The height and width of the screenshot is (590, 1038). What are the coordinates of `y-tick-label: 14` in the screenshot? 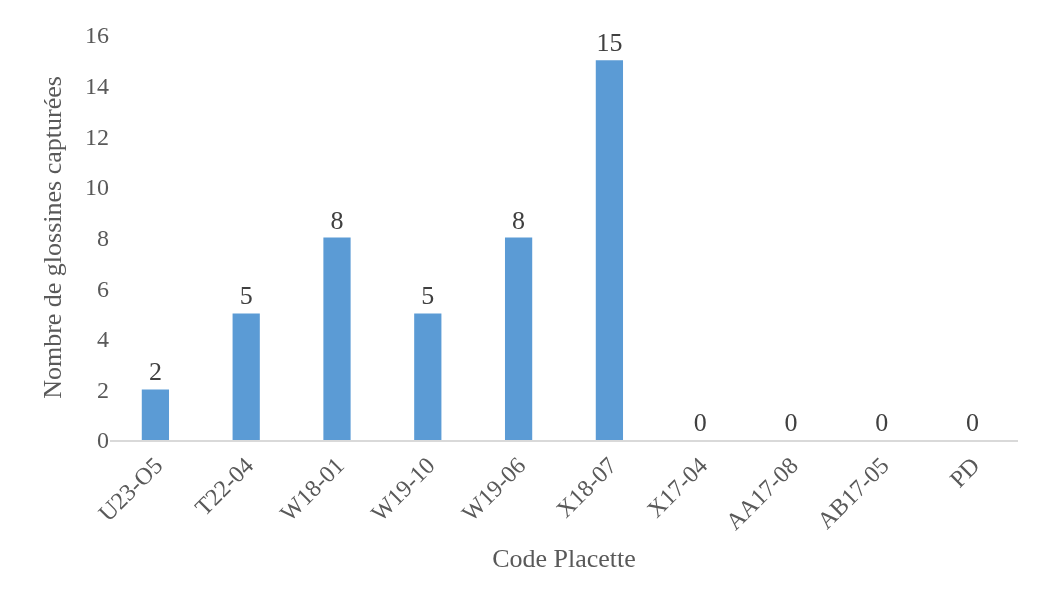 It's located at (97, 86).